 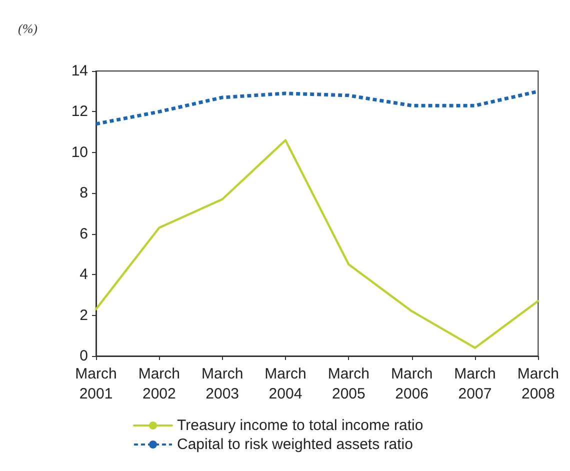 What do you see at coordinates (300, 425) in the screenshot?
I see `legend-label: Treasury income to total income ratio` at bounding box center [300, 425].